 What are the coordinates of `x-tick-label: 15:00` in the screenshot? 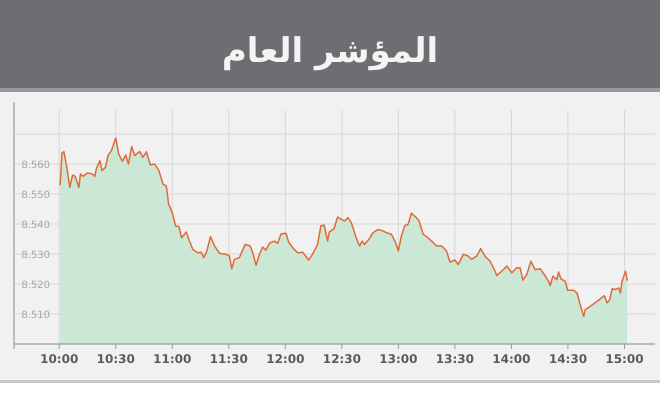 It's located at (624, 359).